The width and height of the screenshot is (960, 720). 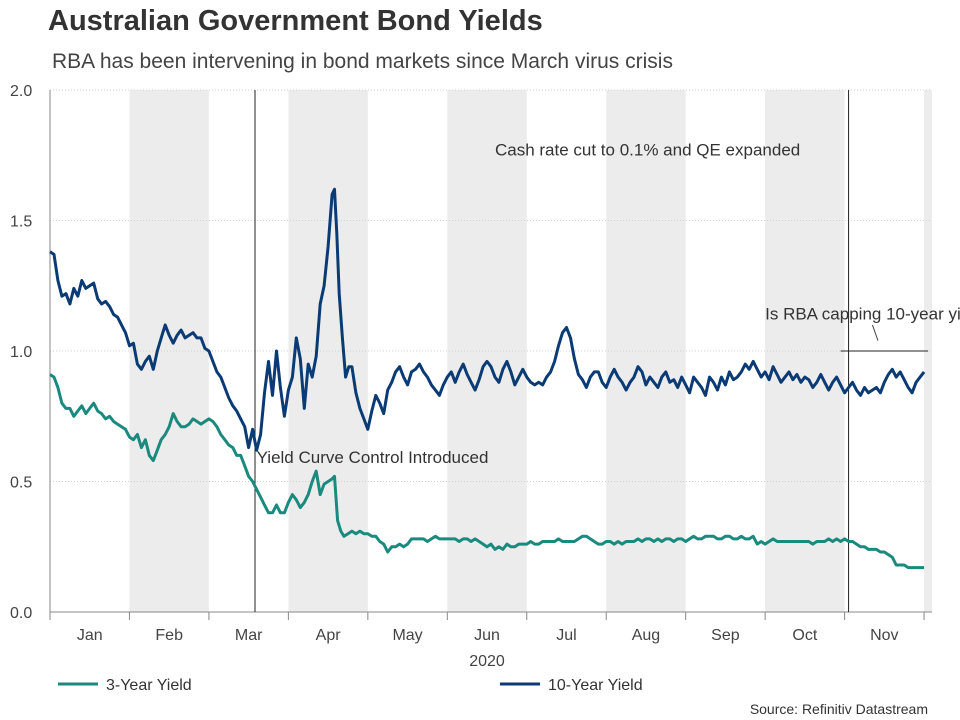 What do you see at coordinates (407, 635) in the screenshot?
I see `x-tick-label-may: May` at bounding box center [407, 635].